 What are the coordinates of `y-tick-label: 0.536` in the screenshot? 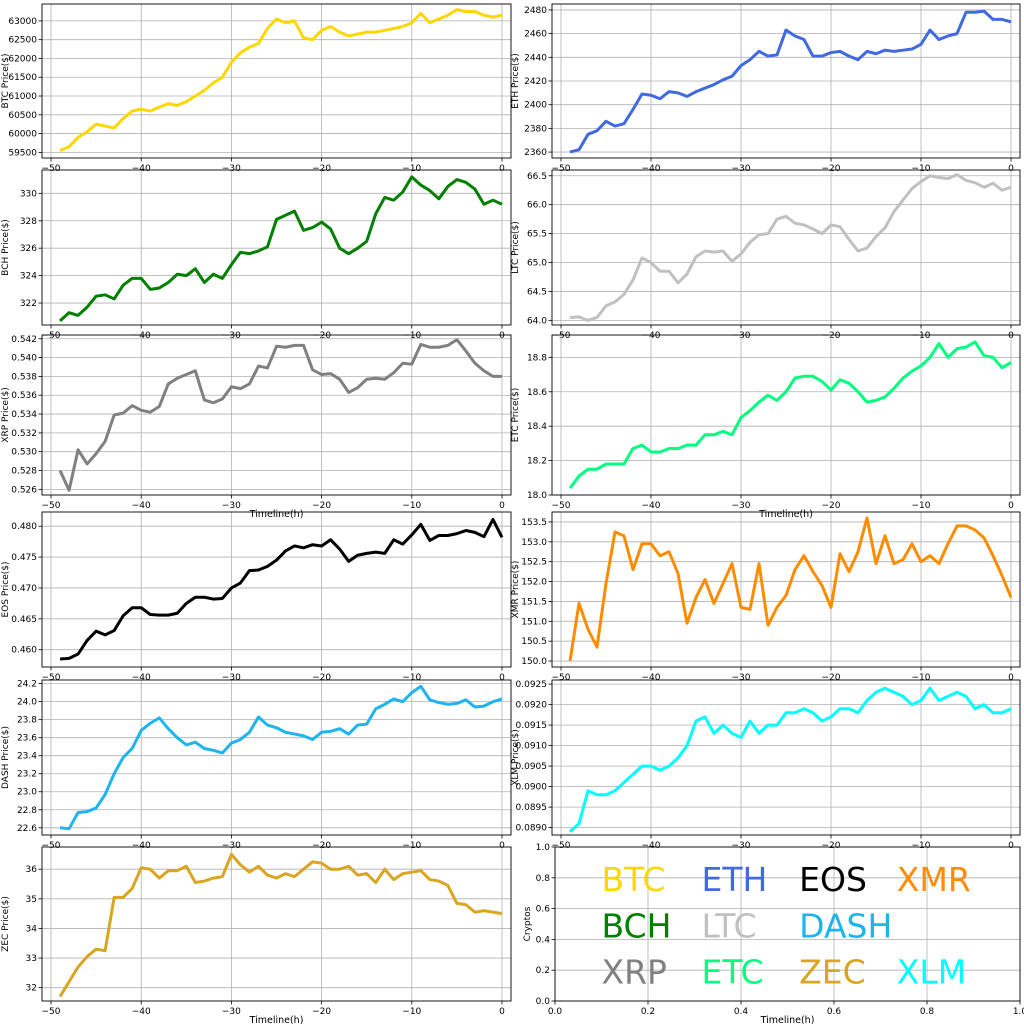 It's located at (24, 396).